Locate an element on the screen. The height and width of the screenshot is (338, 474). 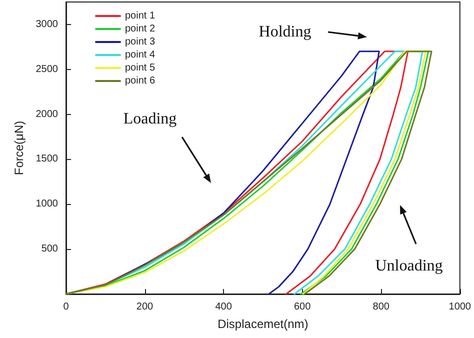
x-tick-label: 1000 is located at coordinates (460, 307).